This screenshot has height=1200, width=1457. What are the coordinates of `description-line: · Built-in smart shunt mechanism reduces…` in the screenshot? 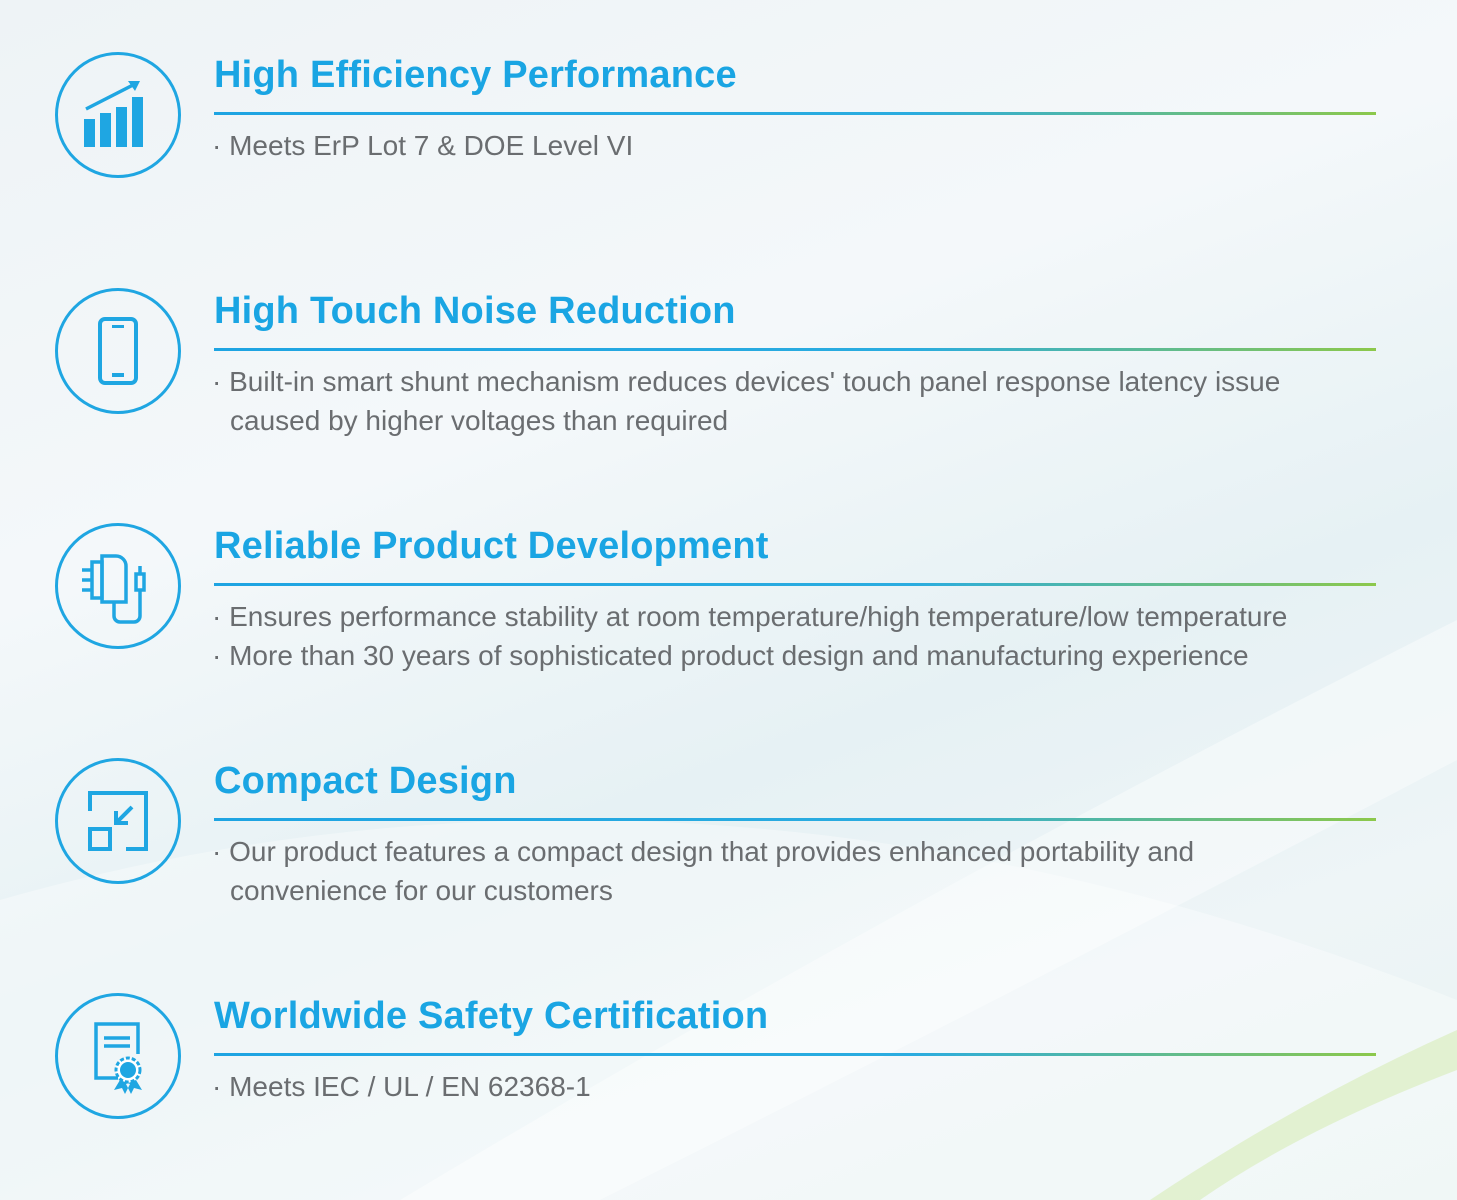 It's located at (746, 381).